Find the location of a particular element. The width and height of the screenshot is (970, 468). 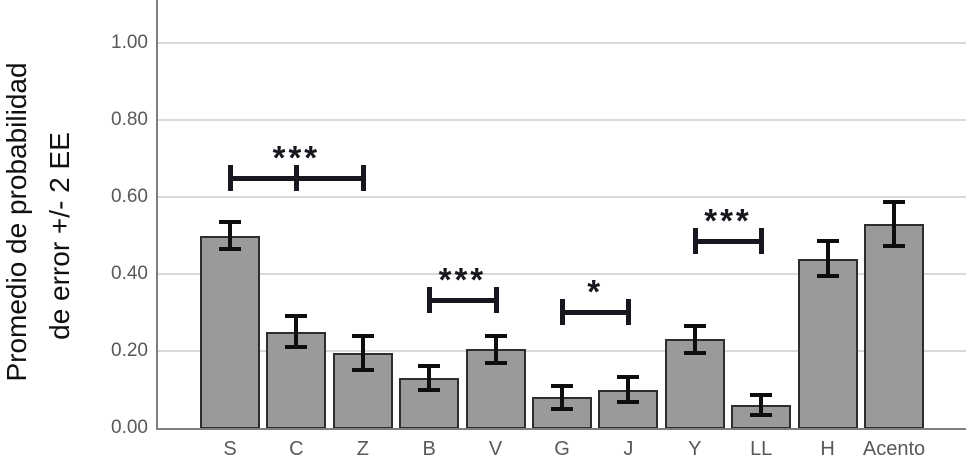

significance-bracket-G-J-tick-J is located at coordinates (629, 311).